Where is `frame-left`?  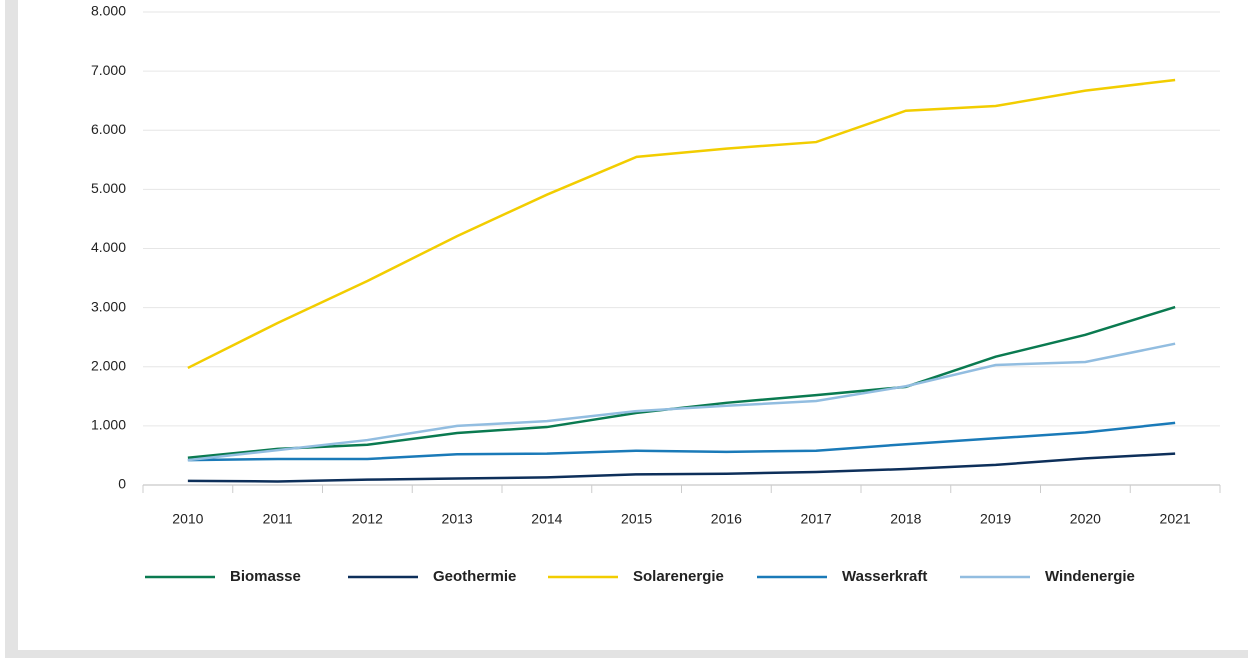 frame-left is located at coordinates (11, 329).